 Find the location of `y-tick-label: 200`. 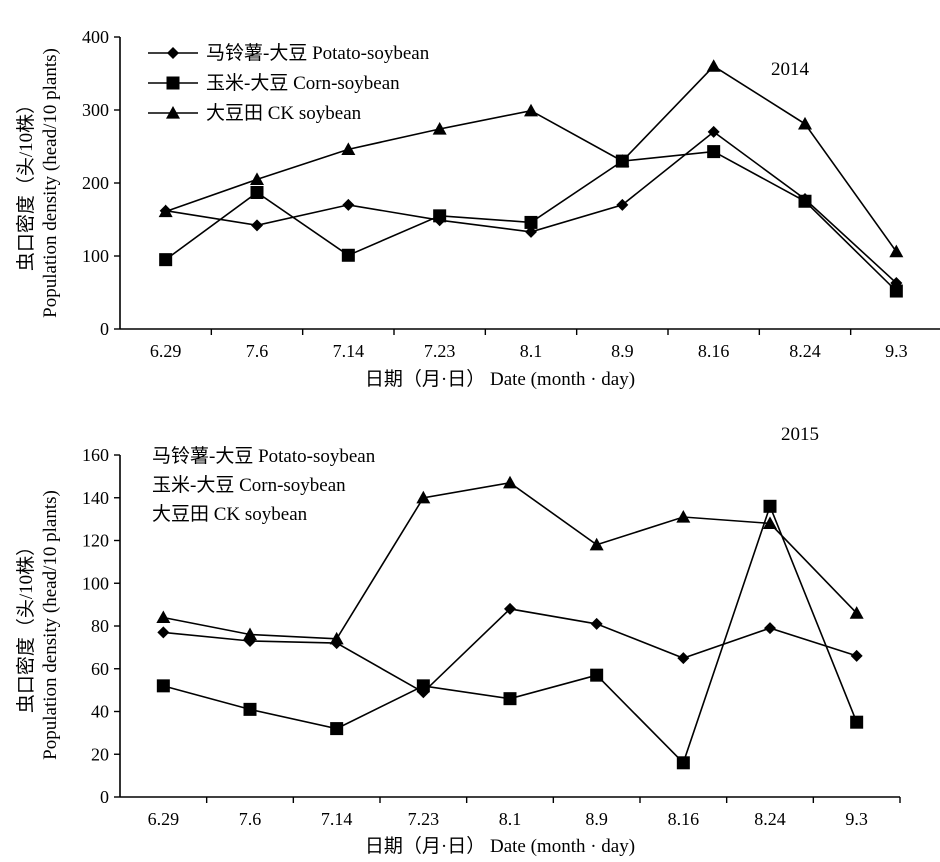

y-tick-label: 200 is located at coordinates (95, 183).